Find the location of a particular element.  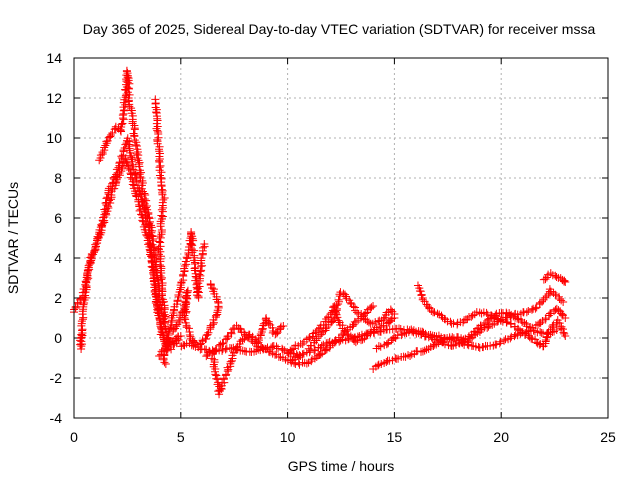

y-tick-label: 0 is located at coordinates (58, 338).